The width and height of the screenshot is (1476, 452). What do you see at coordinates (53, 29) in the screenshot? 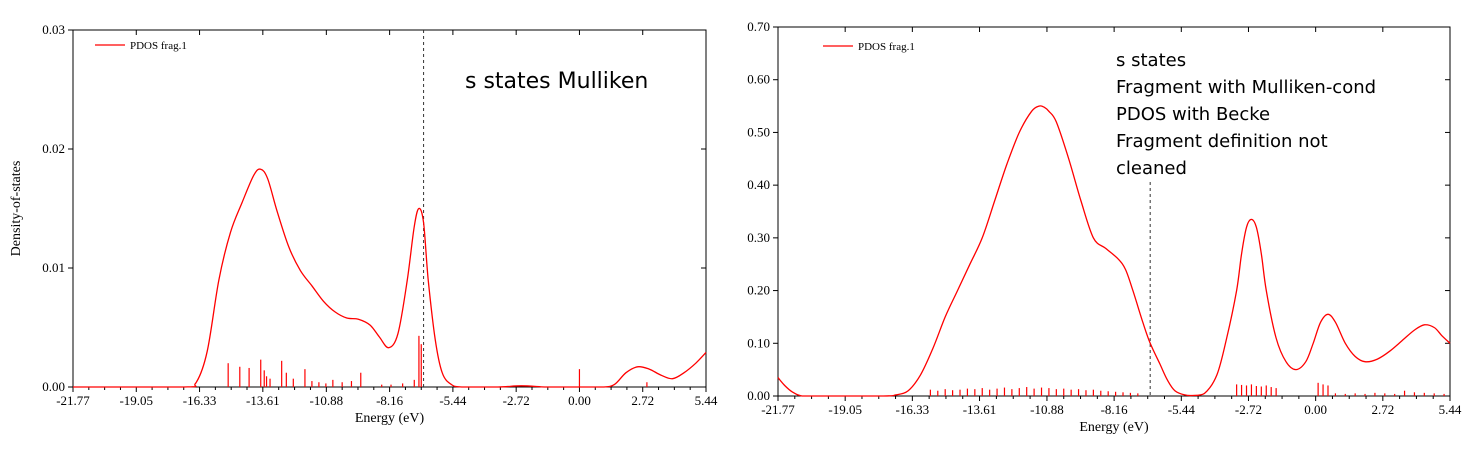
I see `y-tick-label: 0.03` at bounding box center [53, 29].